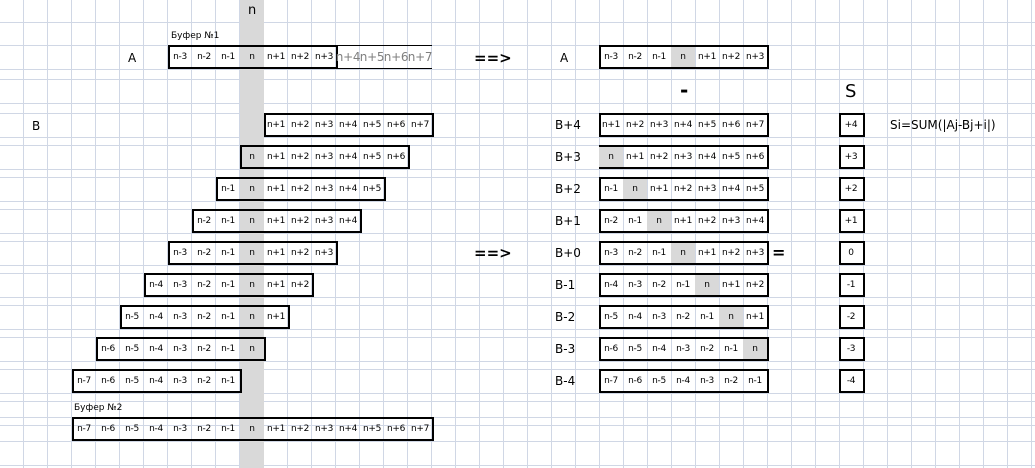  Describe the element at coordinates (568, 157) in the screenshot. I see `right-row-label: B+3` at that location.